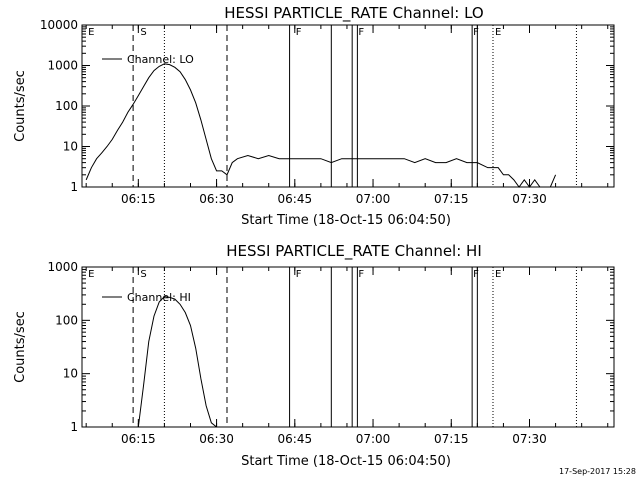  What do you see at coordinates (159, 297) in the screenshot?
I see `legend-label-hi: Channel: HI` at bounding box center [159, 297].